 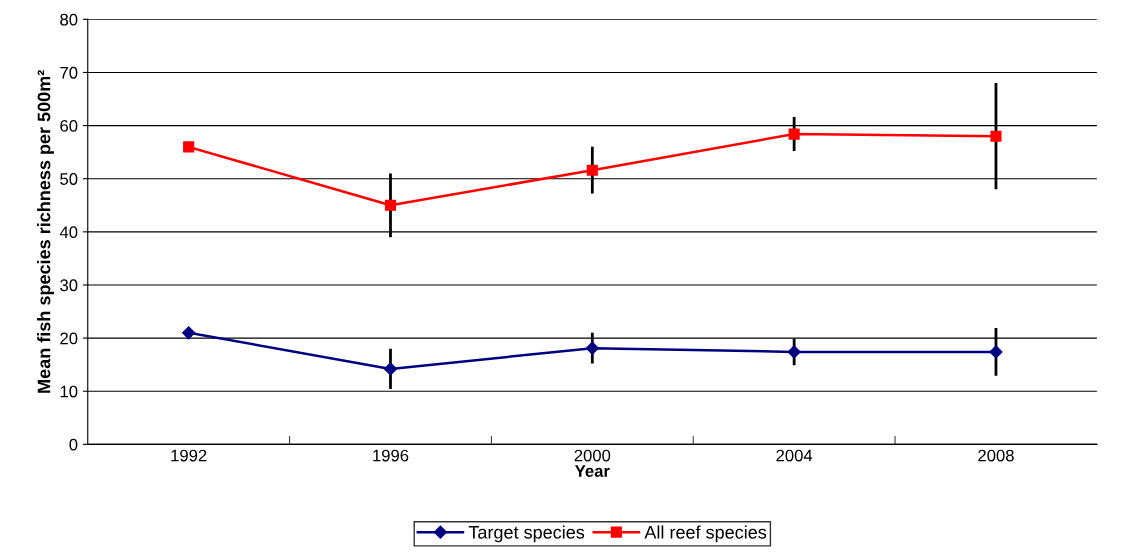 I want to click on x-tick-label: 1996, so click(x=391, y=455).